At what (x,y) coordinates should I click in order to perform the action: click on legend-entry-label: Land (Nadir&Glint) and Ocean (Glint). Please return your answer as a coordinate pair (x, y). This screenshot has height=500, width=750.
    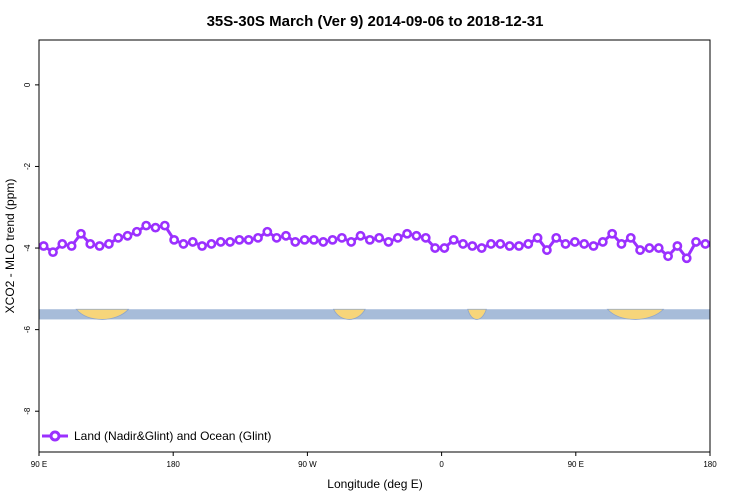
    Looking at the image, I should click on (172, 436).